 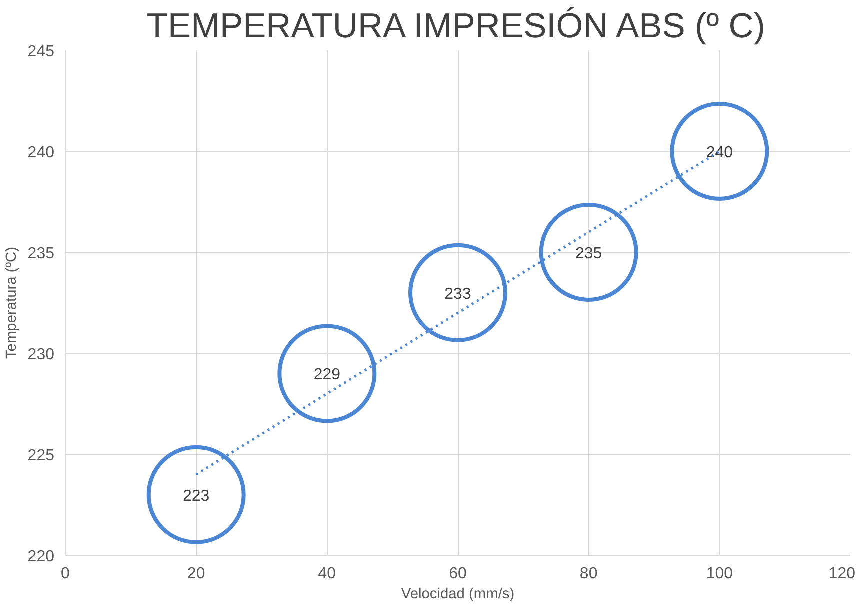 I want to click on x-tick-label: 120, so click(x=842, y=574).